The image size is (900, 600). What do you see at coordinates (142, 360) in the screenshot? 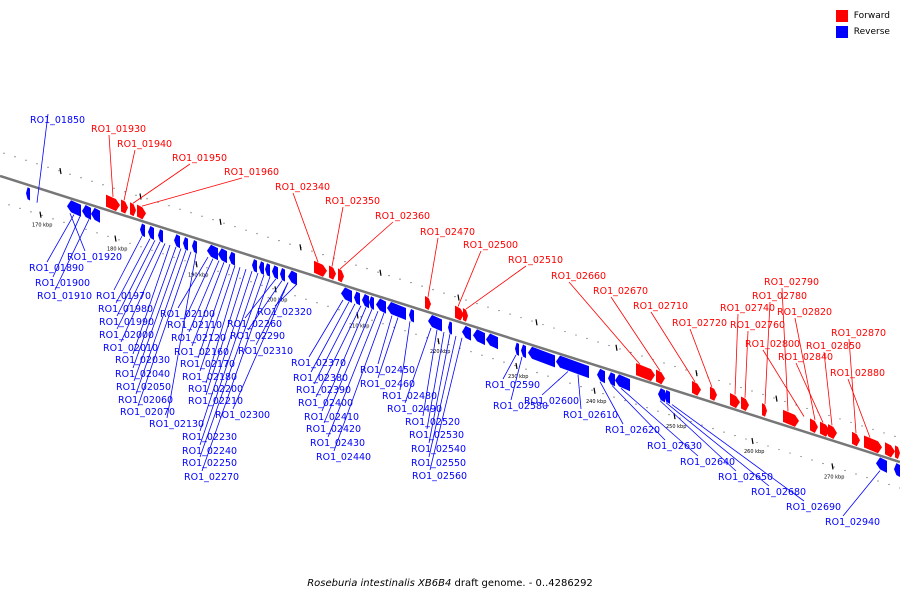
I see `gene-label: RO1_02030` at bounding box center [142, 360].